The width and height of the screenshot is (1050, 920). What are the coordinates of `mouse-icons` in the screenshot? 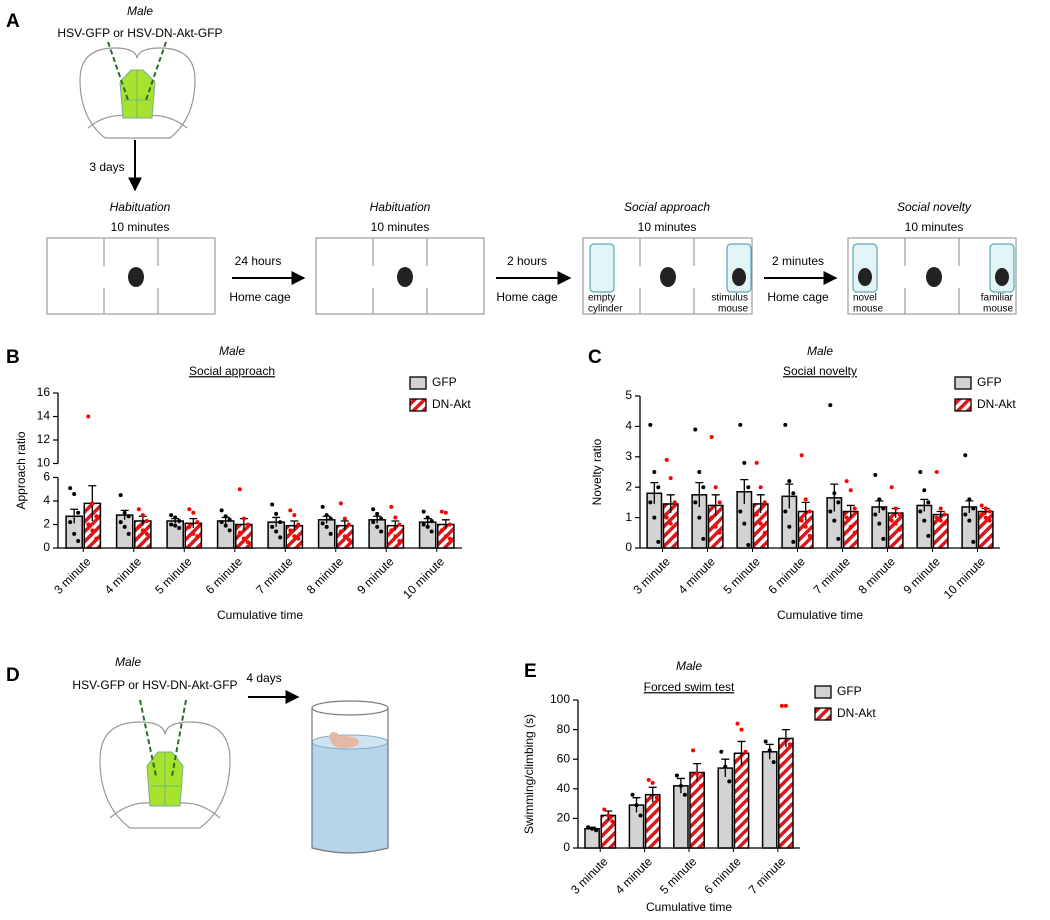 It's located at (568, 277).